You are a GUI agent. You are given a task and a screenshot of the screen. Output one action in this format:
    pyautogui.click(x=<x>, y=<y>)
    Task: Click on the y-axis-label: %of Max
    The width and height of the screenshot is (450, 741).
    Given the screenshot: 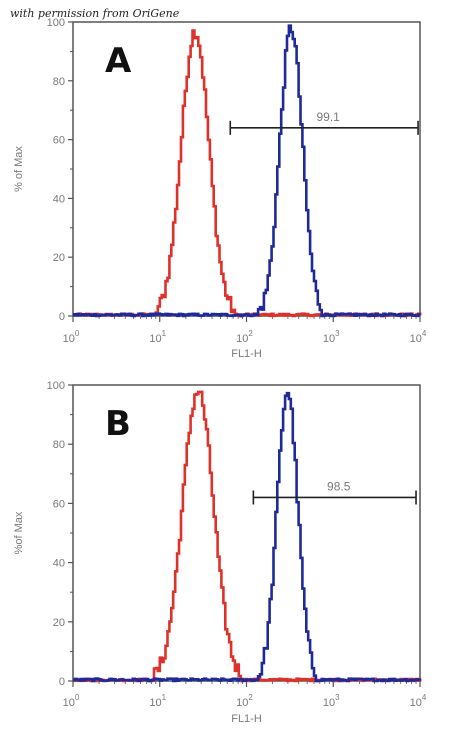 What is the action you would take?
    pyautogui.click(x=19, y=532)
    